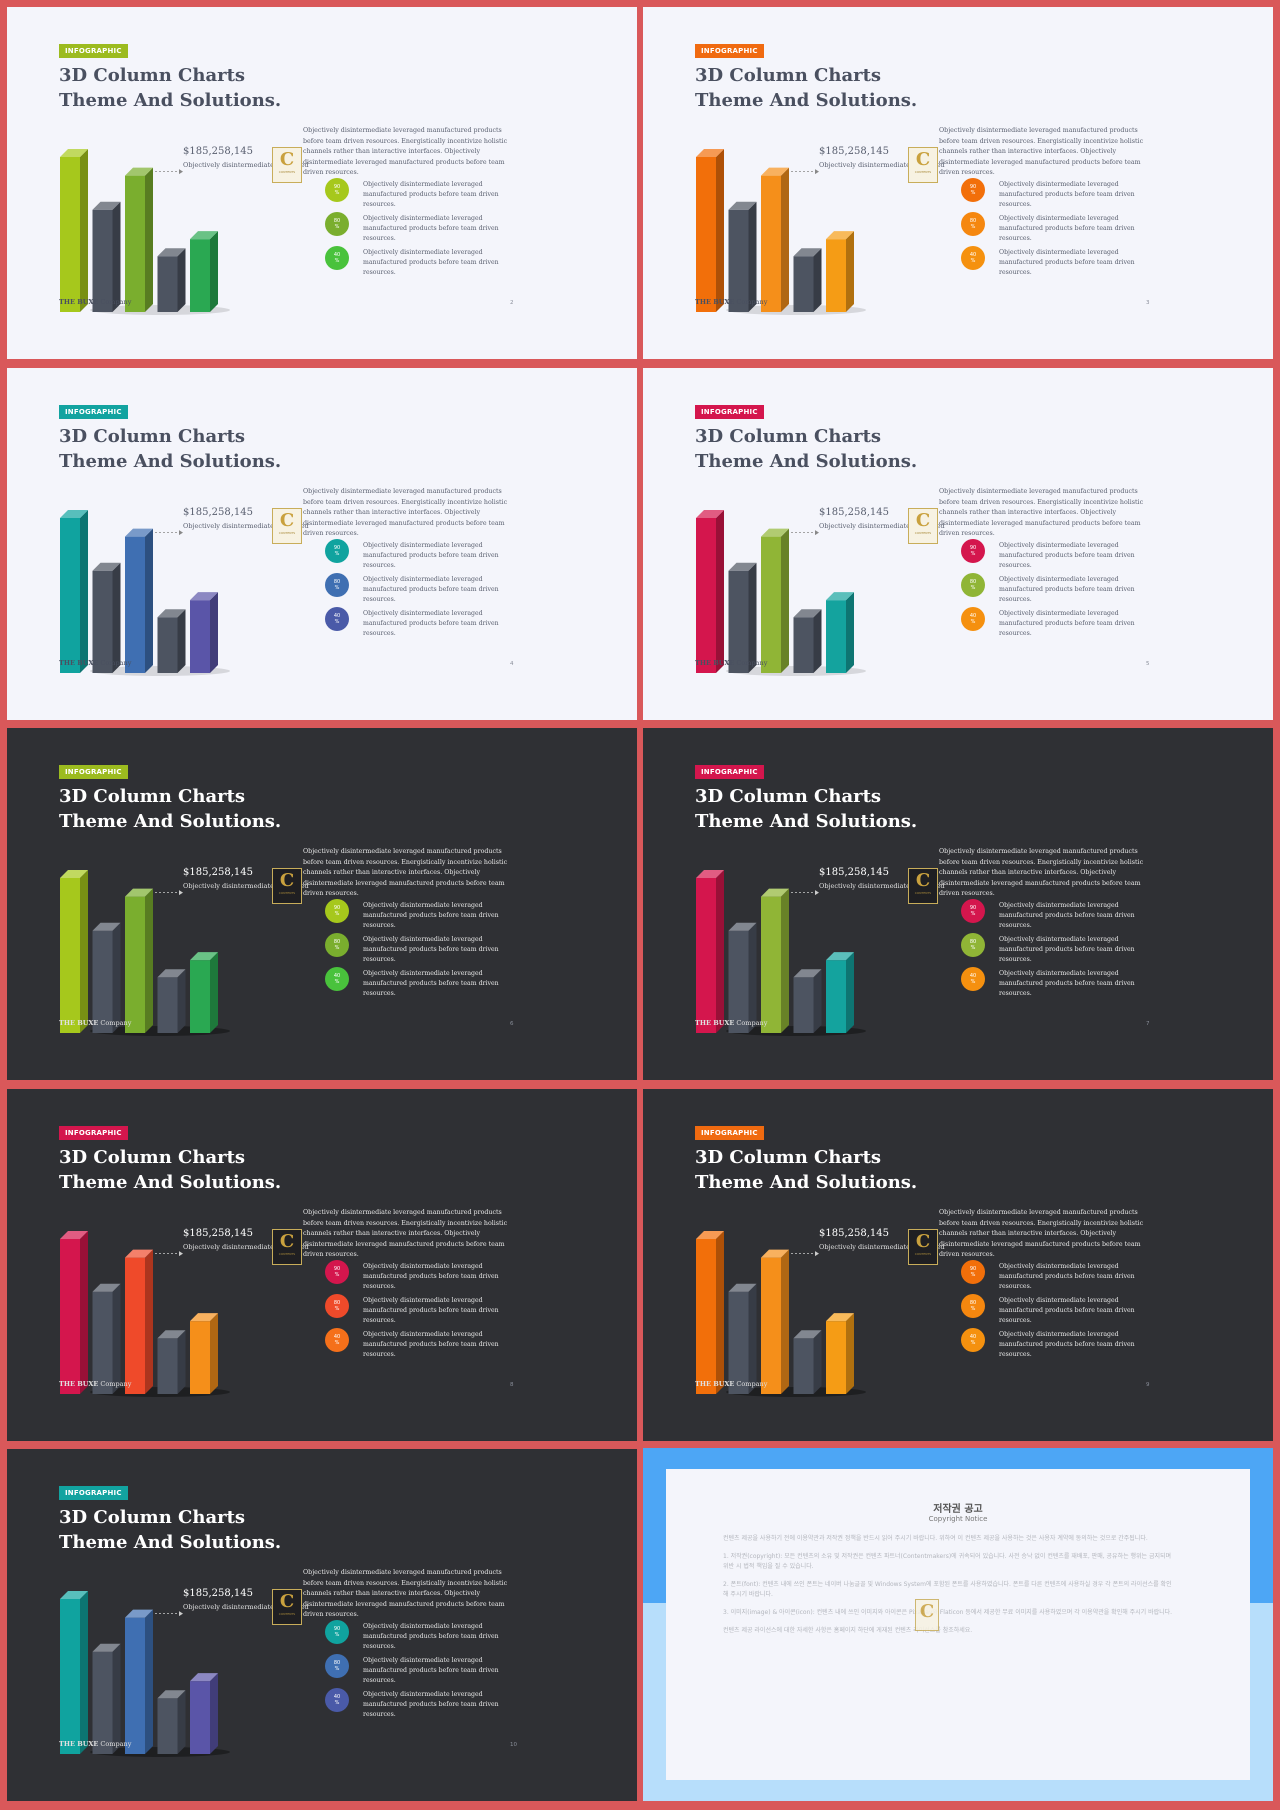 Image resolution: width=1280 pixels, height=1810 pixels. What do you see at coordinates (246, 1247) in the screenshot?
I see `highlight-caption: Objectively disintermediate leveraged` at bounding box center [246, 1247].